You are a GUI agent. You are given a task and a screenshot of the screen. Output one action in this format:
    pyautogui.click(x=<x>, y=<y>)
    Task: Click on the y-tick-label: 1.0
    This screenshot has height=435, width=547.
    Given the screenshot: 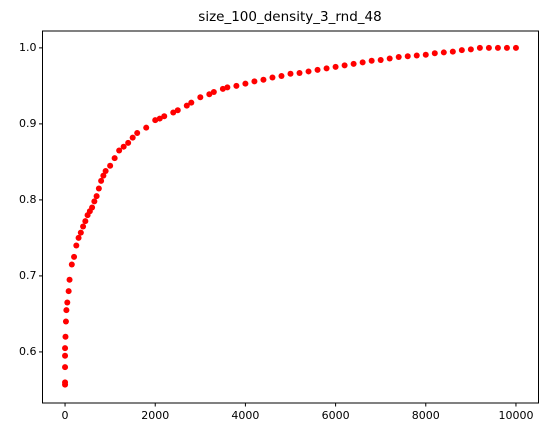 What is the action you would take?
    pyautogui.click(x=28, y=47)
    